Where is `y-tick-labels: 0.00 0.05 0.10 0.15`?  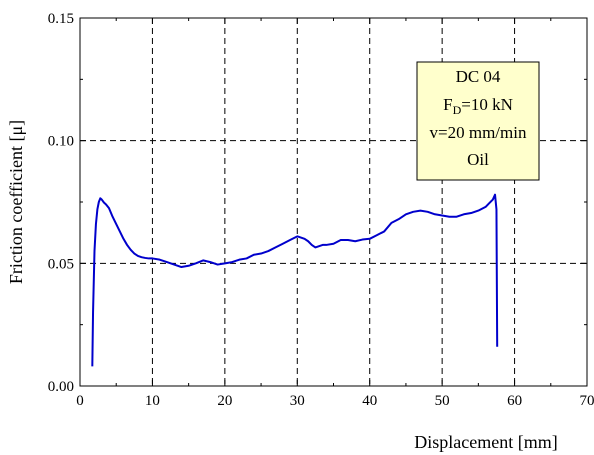 y-tick-labels: 0.00 0.05 0.10 0.15 is located at coordinates (61, 203).